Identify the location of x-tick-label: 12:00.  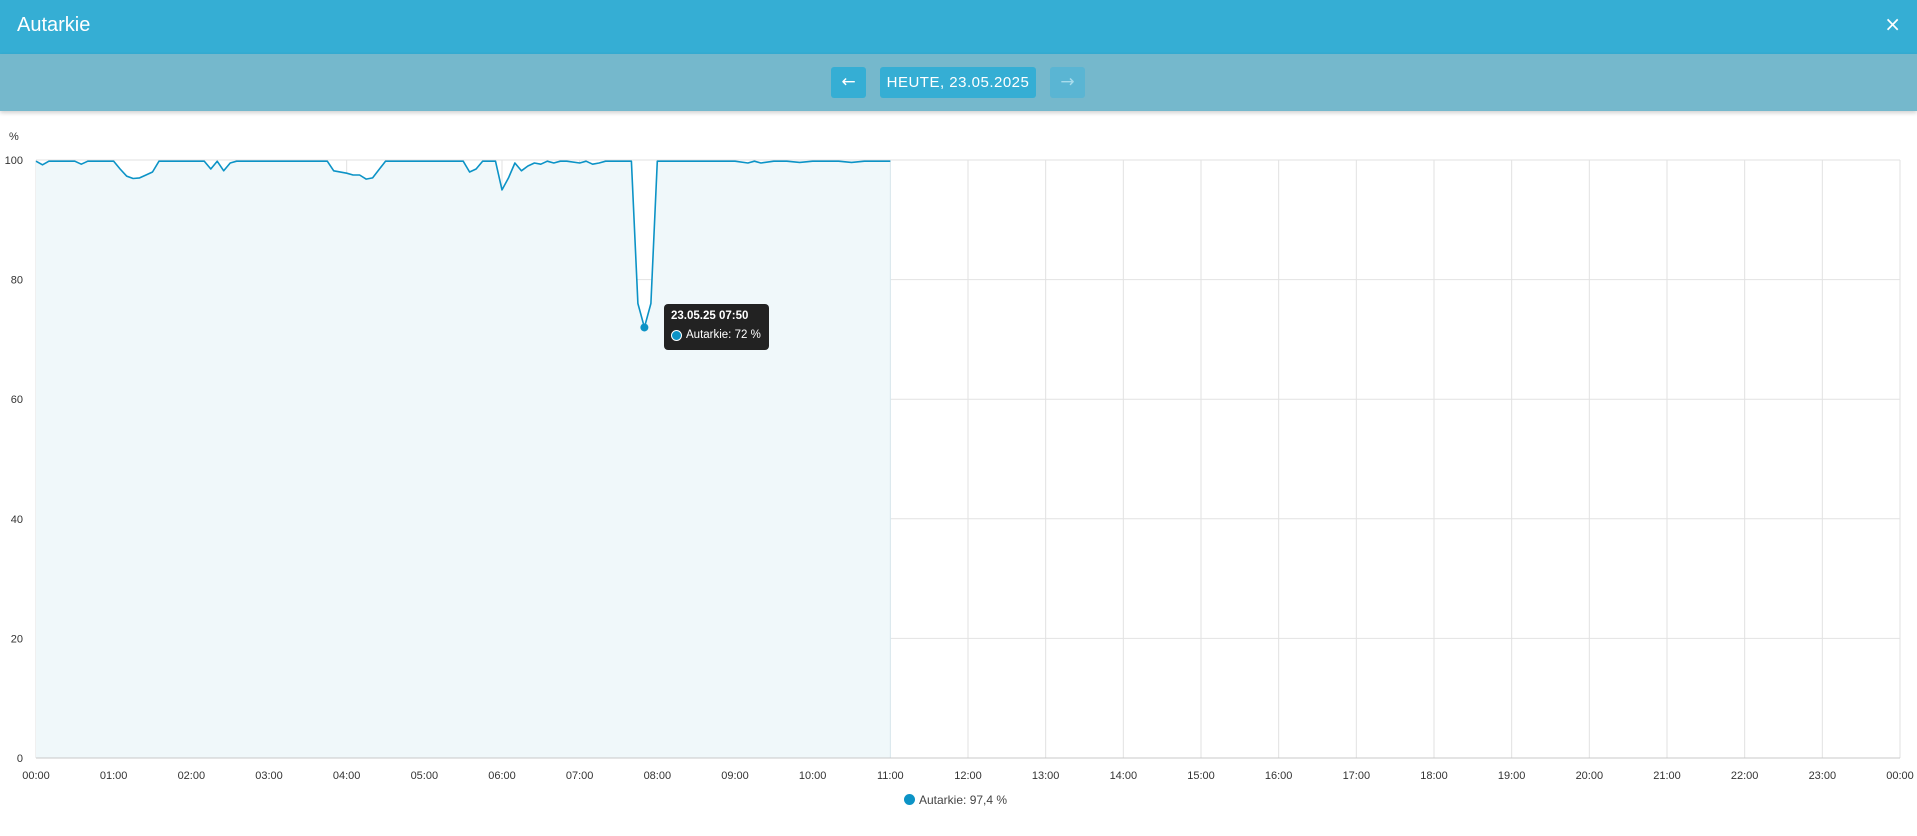
(968, 776).